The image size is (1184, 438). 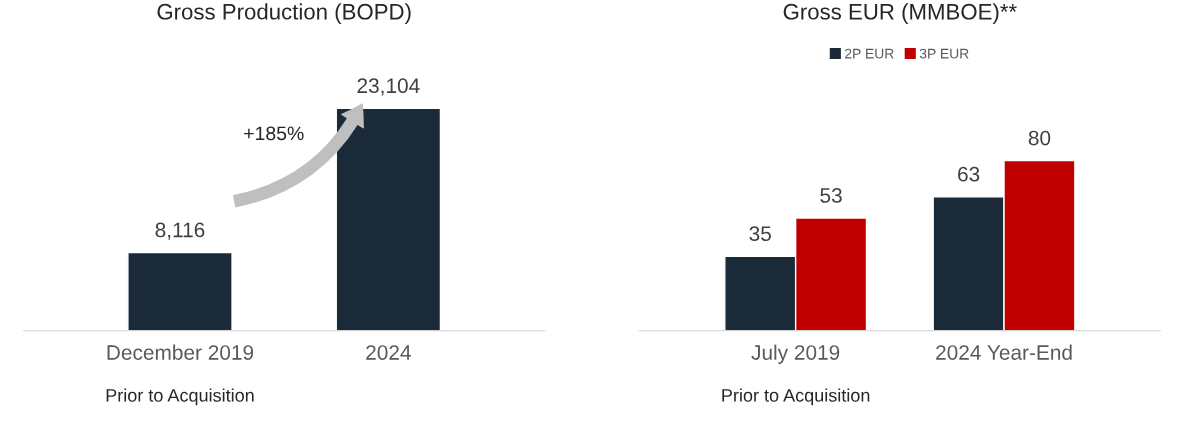 I want to click on annotation: +185%, so click(x=274, y=133).